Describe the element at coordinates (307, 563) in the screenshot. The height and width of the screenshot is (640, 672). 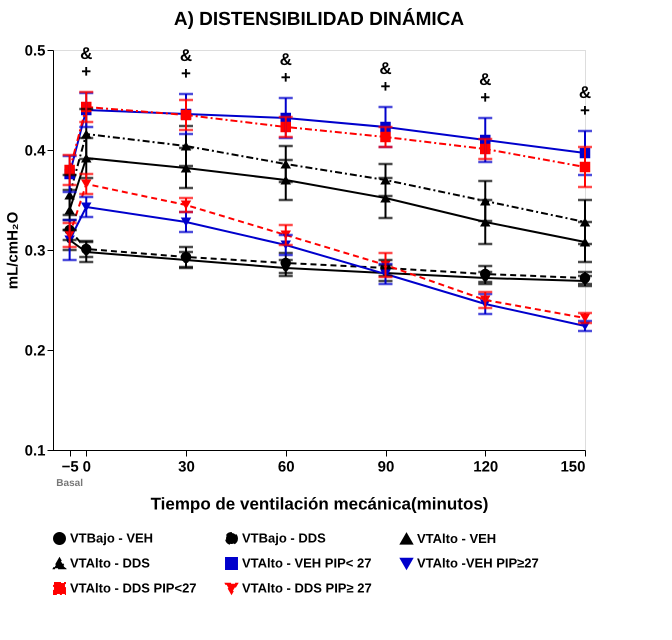
I see `legend-label: VTAlto - VEH PIP< 27` at that location.